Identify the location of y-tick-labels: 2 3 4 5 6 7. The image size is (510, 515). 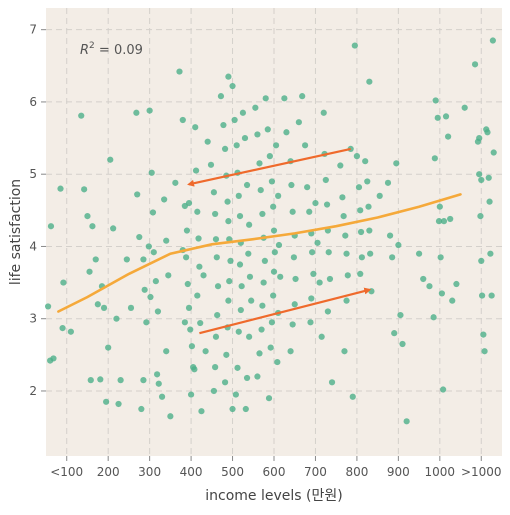
(37, 210).